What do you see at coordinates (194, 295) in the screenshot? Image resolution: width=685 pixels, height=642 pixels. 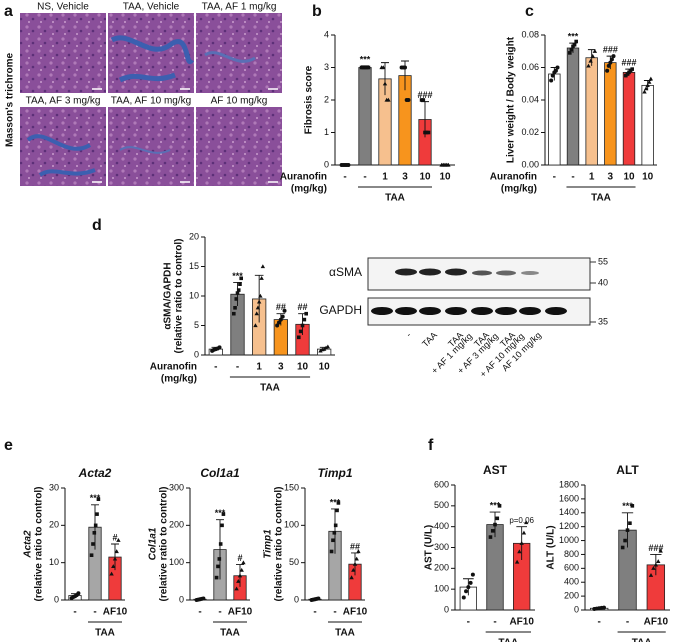 I see `y-tick-label: 10` at bounding box center [194, 295].